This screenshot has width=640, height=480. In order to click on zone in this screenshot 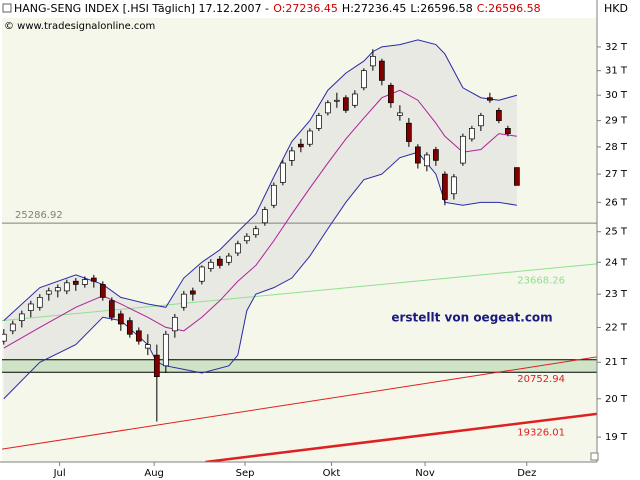, I will do `click(299, 366)`.